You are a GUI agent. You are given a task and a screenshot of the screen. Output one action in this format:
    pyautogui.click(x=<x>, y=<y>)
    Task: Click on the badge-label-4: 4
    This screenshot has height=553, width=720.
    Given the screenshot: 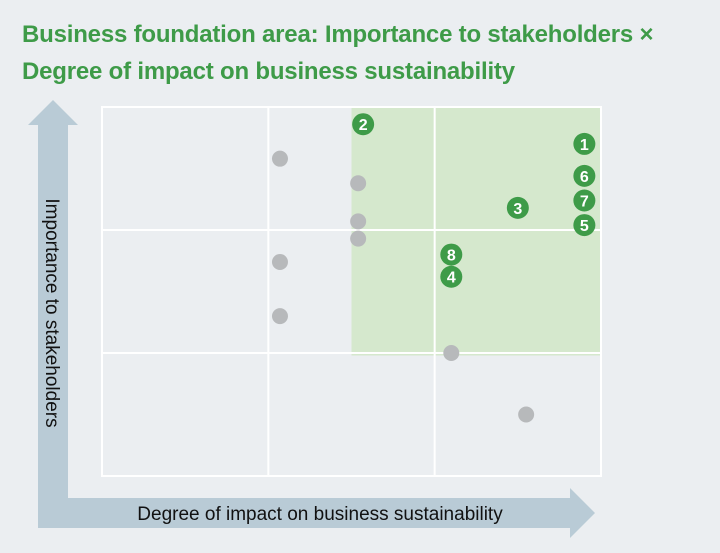 What is the action you would take?
    pyautogui.click(x=451, y=278)
    